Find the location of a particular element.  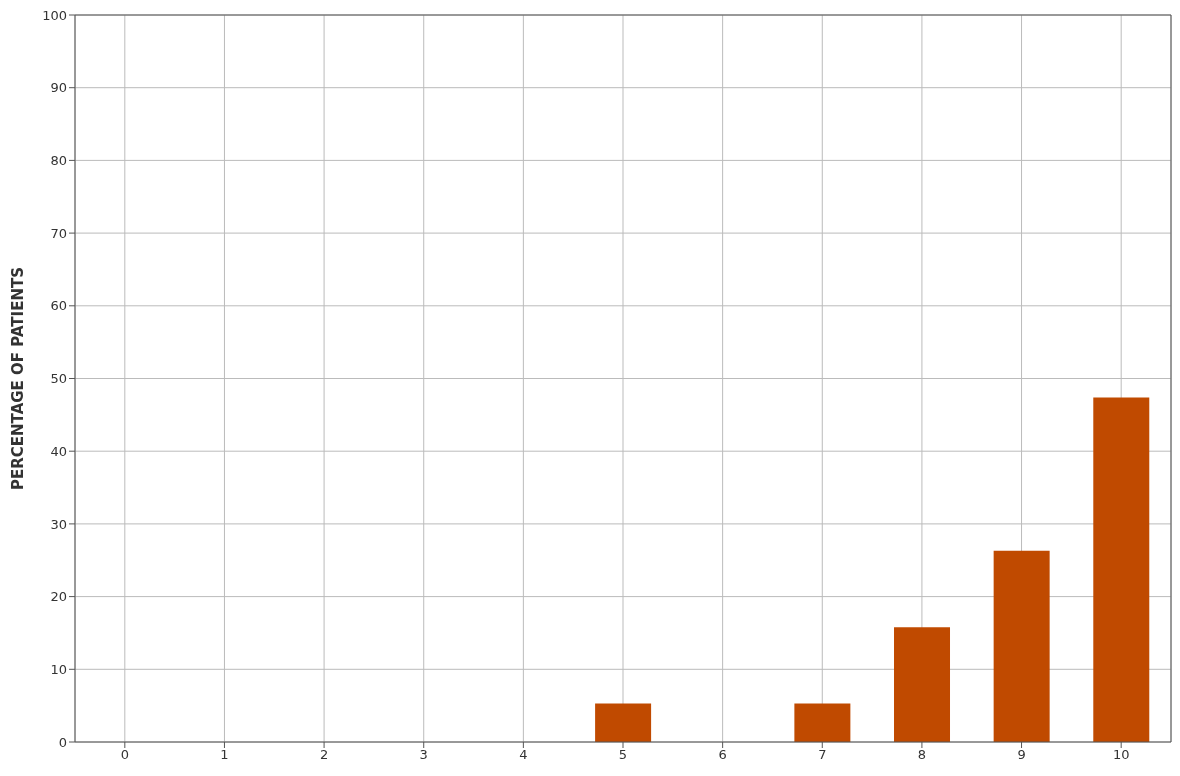

y-tick-label: 10 is located at coordinates (58, 669).